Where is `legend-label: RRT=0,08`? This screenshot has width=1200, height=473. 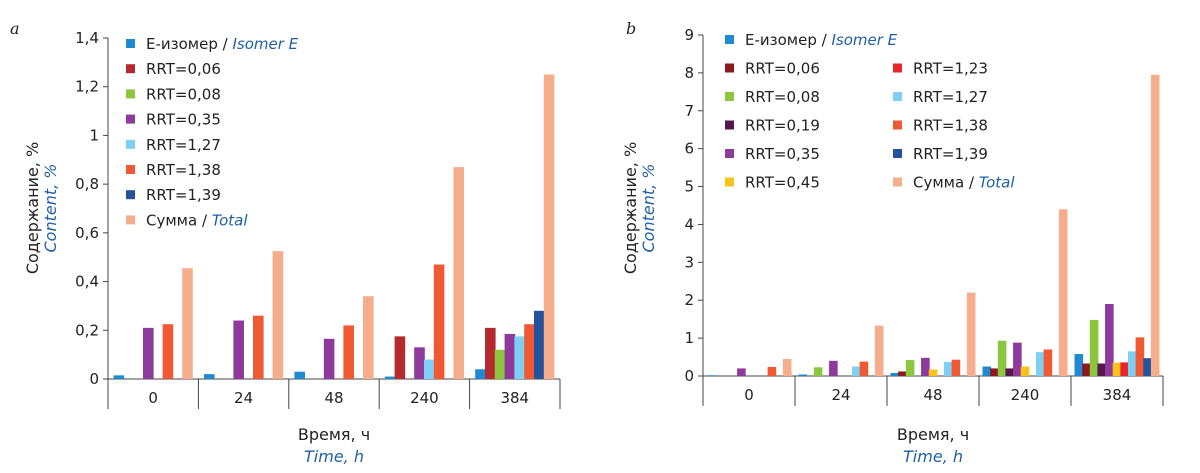
legend-label: RRT=0,08 is located at coordinates (782, 97).